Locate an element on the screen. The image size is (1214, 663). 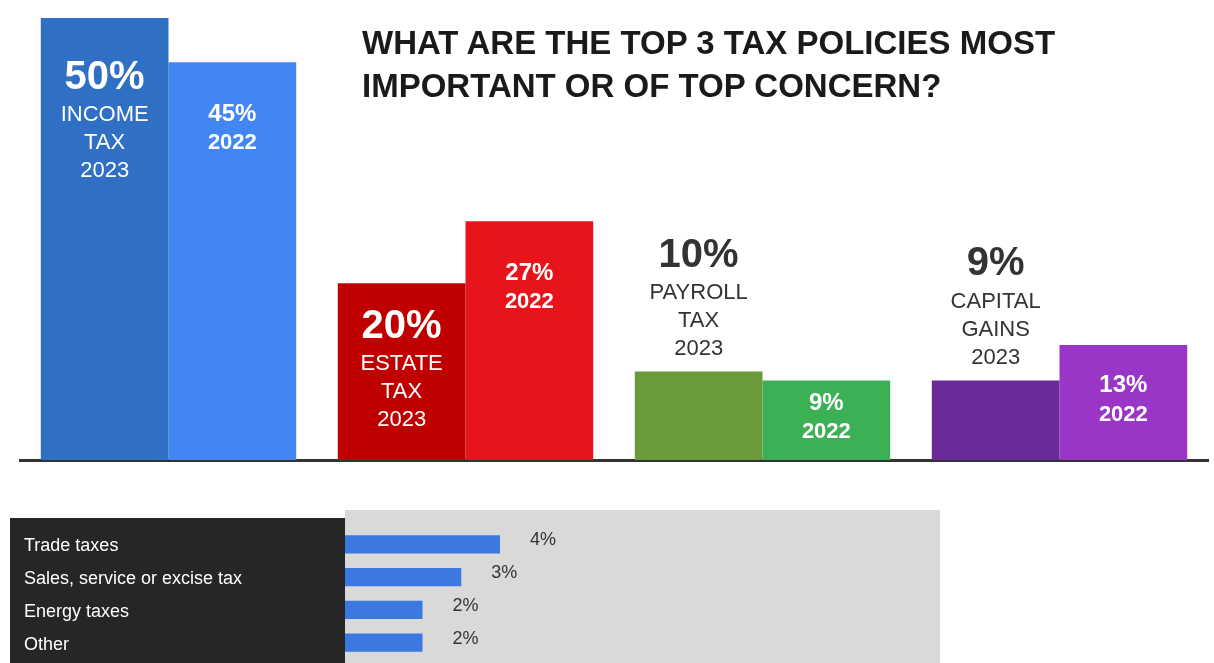
data-label: 45% is located at coordinates (232, 112).